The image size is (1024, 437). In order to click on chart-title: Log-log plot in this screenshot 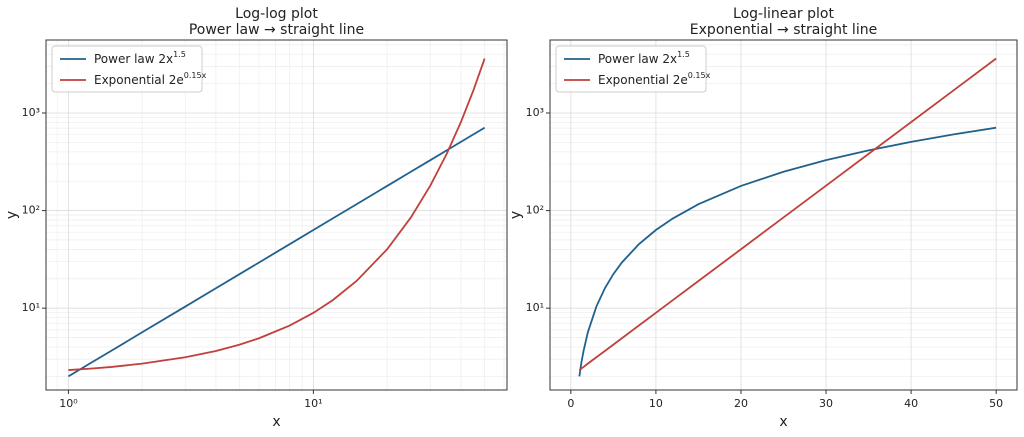, I will do `click(276, 14)`.